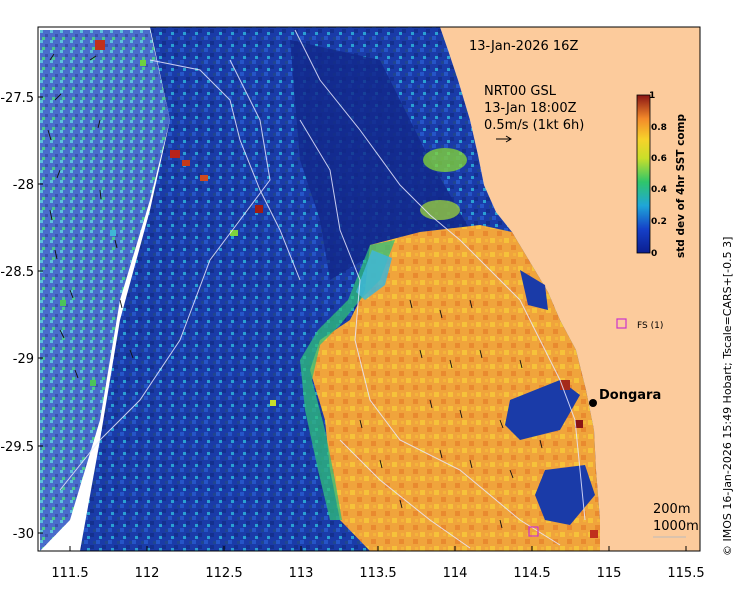  I want to click on colorbar-tick: 1, so click(652, 96).